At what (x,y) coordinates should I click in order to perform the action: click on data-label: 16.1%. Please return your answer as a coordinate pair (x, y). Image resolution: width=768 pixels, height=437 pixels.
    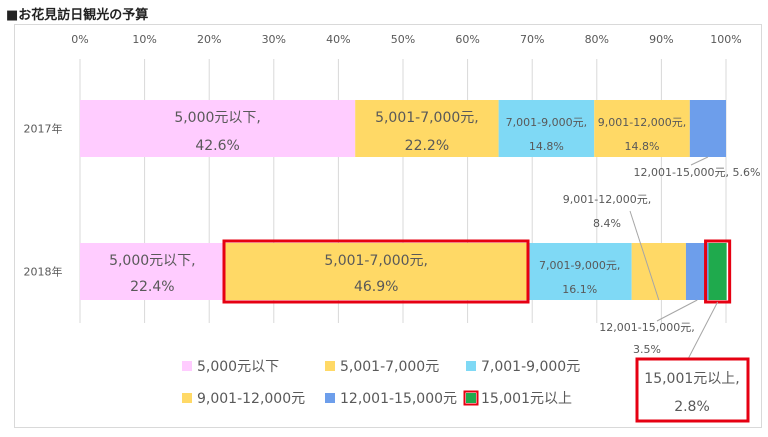
    Looking at the image, I should click on (579, 289).